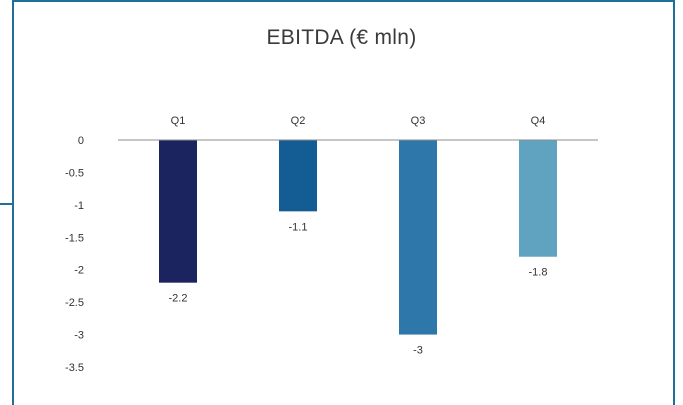 The image size is (683, 405). What do you see at coordinates (6, 204) in the screenshot?
I see `frame-connector-line` at bounding box center [6, 204].